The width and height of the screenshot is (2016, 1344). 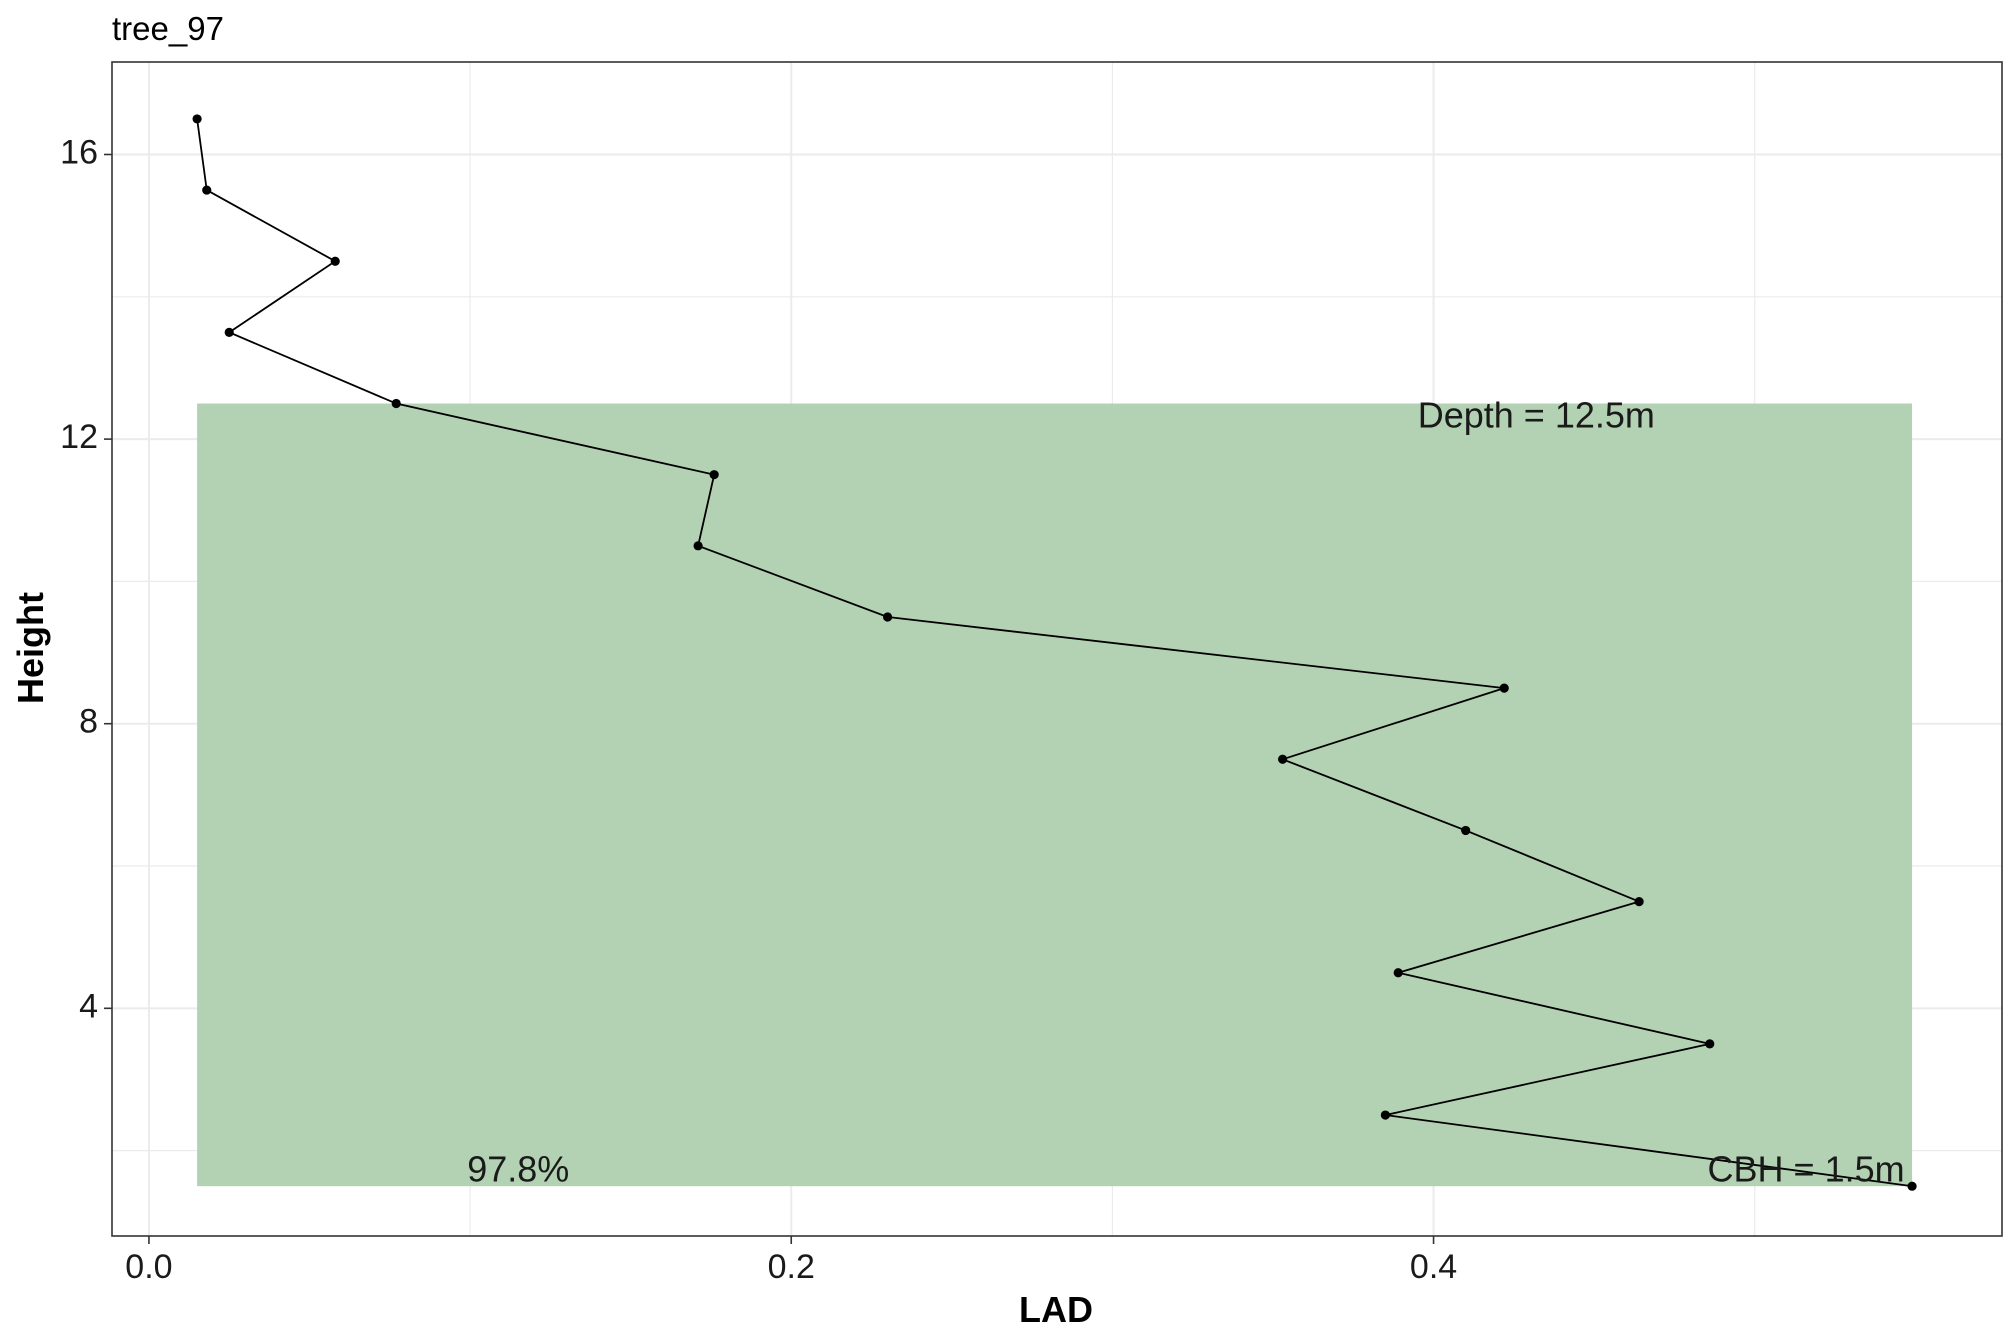 What do you see at coordinates (1056, 1309) in the screenshot?
I see `x-axis-title: LAD` at bounding box center [1056, 1309].